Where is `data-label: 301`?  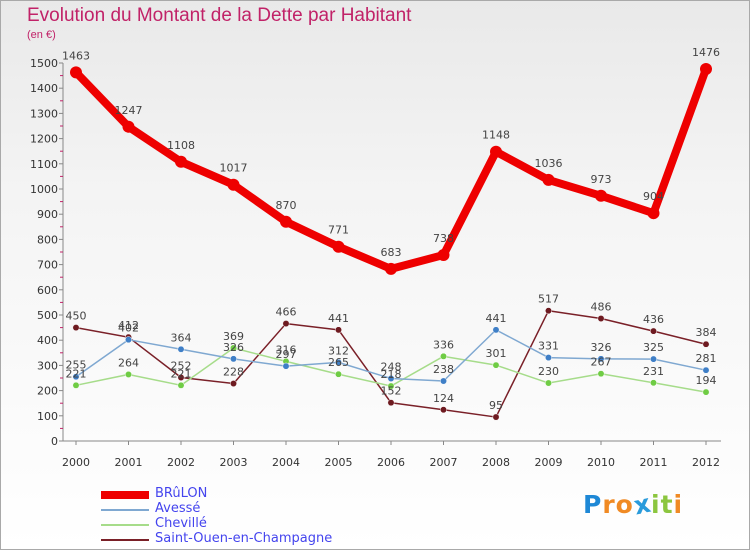 data-label: 301 is located at coordinates (496, 353).